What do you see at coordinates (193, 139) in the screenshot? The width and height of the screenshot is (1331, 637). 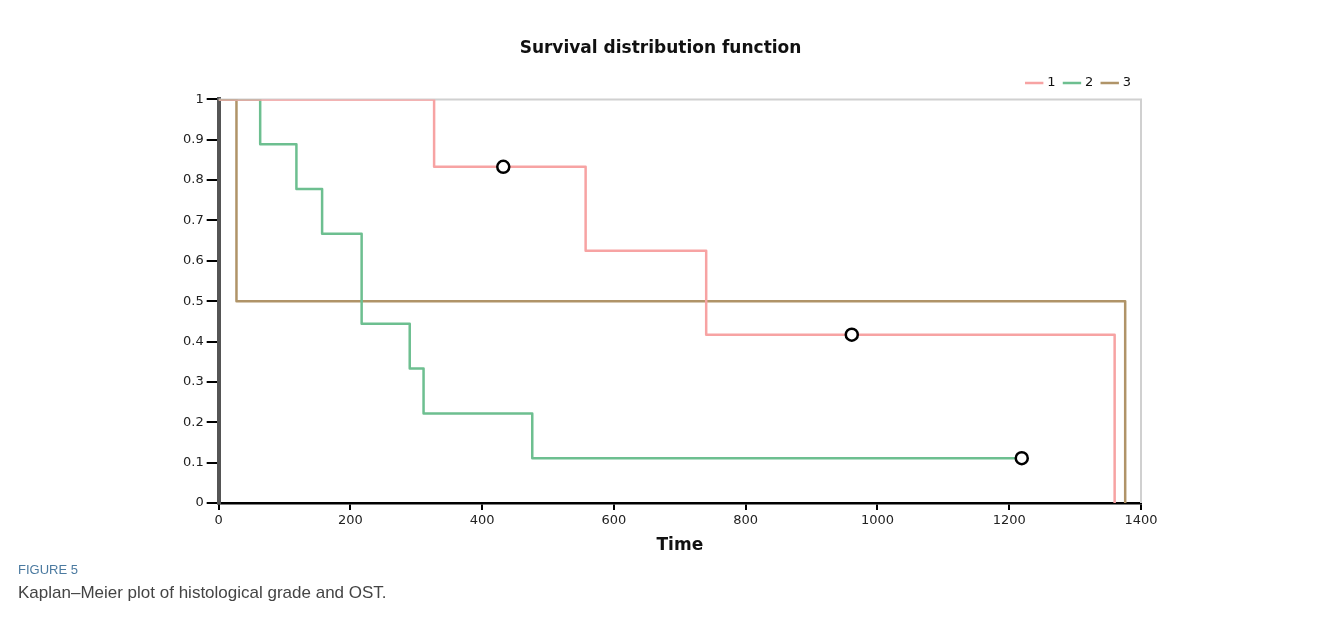 I see `y-tick-label: 0.9` at bounding box center [193, 139].